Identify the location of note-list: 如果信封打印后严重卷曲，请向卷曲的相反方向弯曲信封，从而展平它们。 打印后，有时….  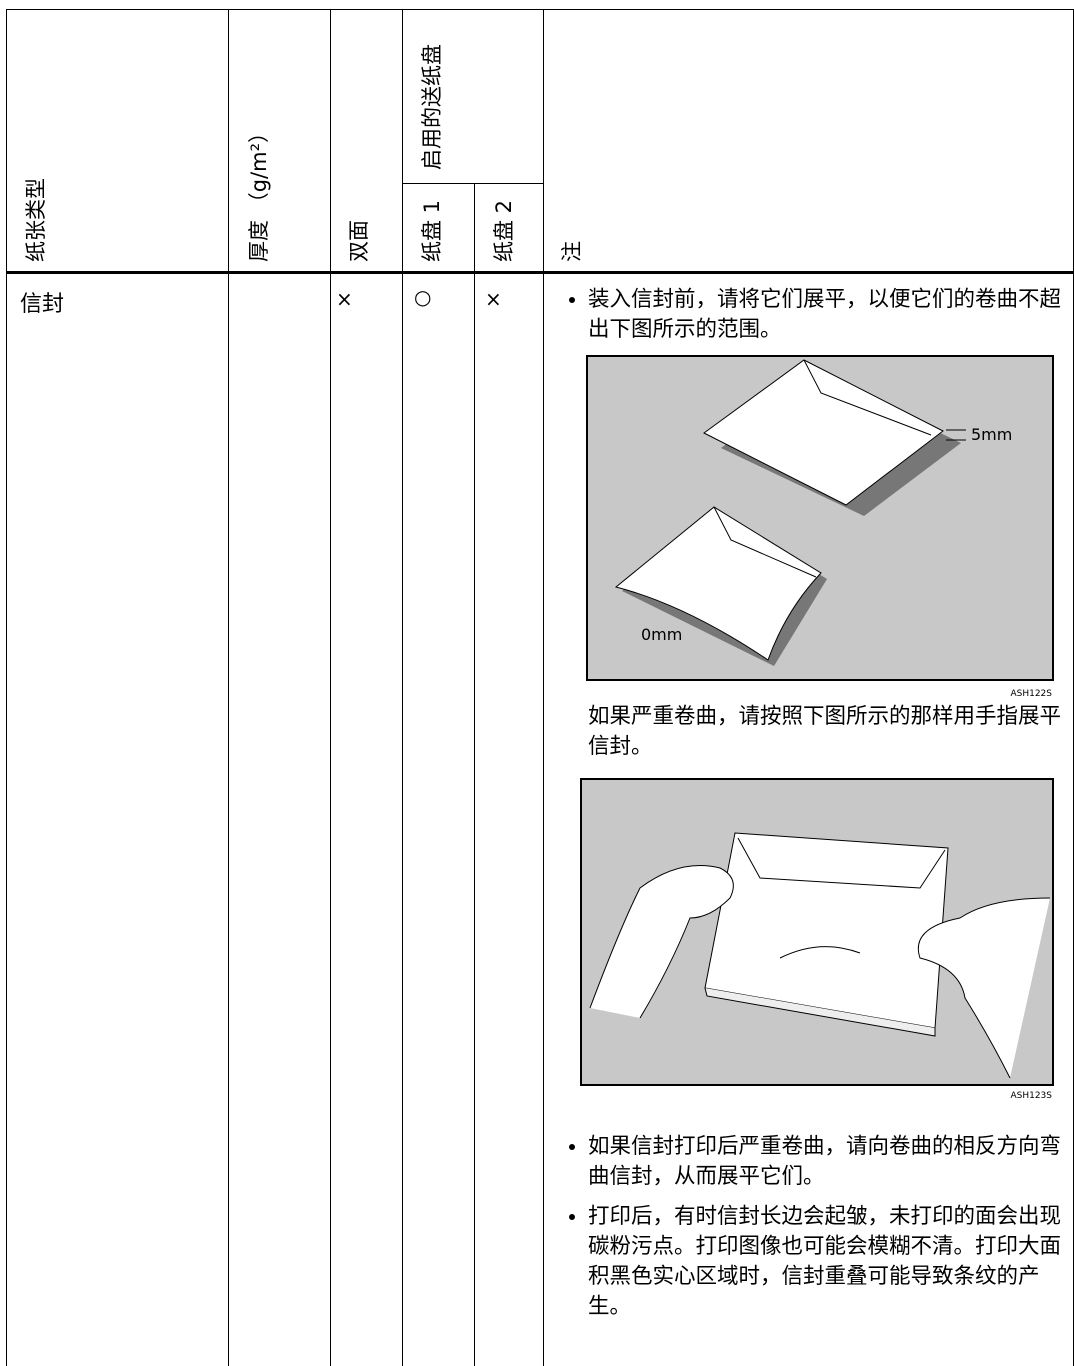
(807, 1227).